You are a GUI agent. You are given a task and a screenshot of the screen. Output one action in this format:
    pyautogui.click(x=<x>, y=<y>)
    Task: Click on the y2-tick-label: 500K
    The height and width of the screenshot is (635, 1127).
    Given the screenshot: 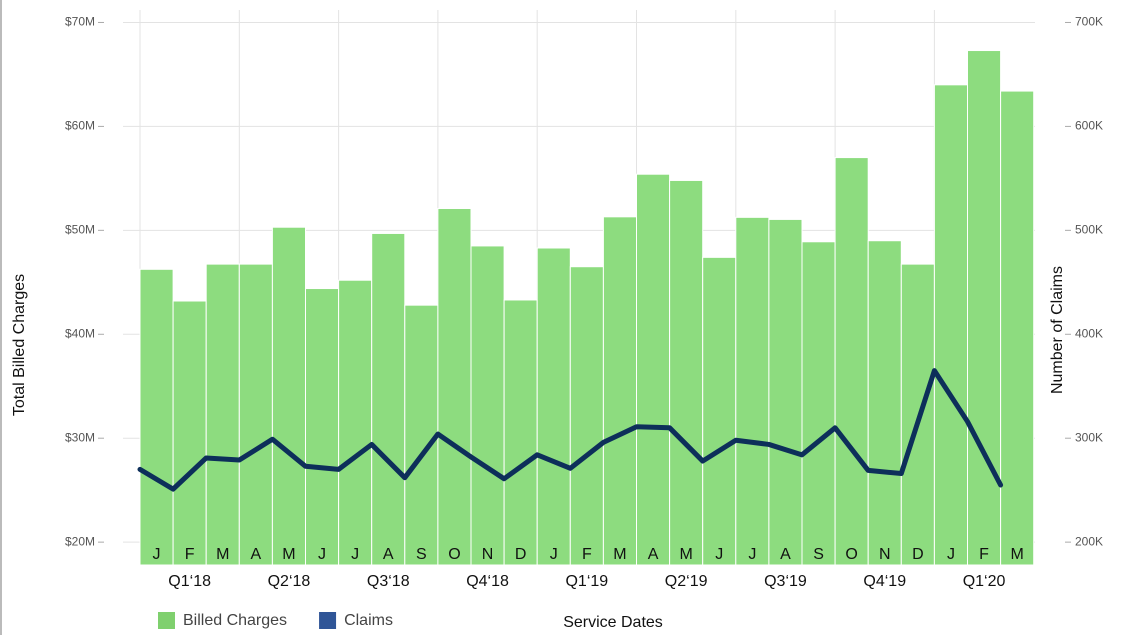 What is the action you would take?
    pyautogui.click(x=1089, y=230)
    